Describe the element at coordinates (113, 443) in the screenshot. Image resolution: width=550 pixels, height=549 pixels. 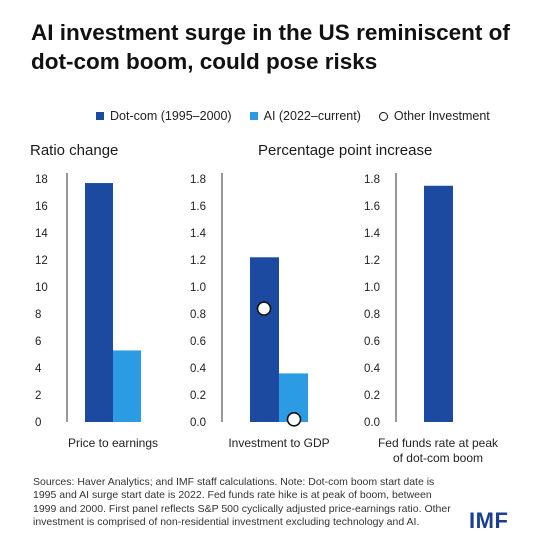
I see `x-category-label-0-0: Price to earnings` at that location.